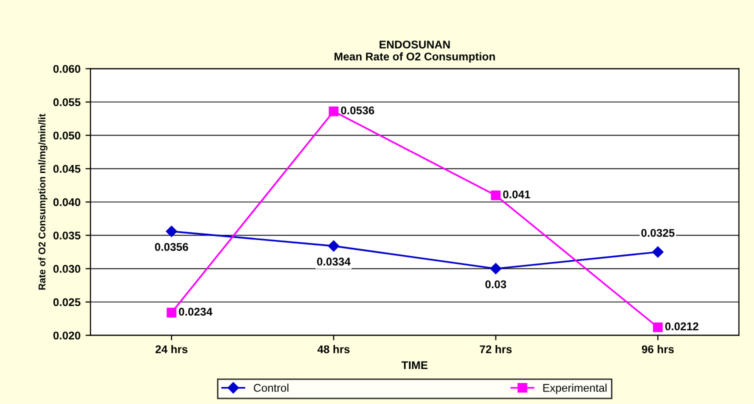 This screenshot has height=404, width=754. Describe the element at coordinates (658, 232) in the screenshot. I see `data-label: 0.0325` at that location.